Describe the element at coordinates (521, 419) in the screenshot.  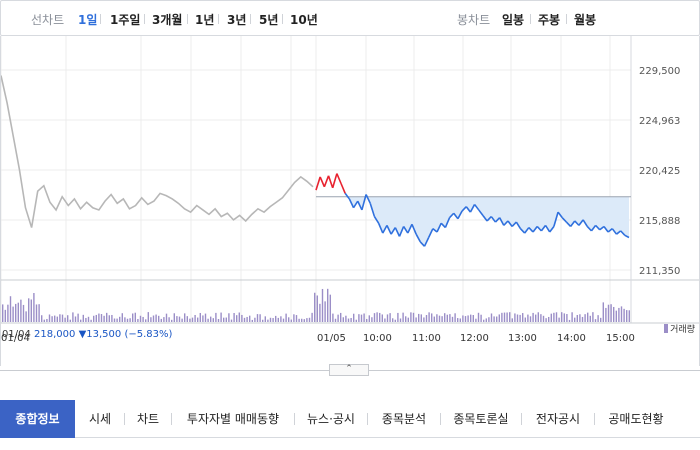
I see `divider` at that location.